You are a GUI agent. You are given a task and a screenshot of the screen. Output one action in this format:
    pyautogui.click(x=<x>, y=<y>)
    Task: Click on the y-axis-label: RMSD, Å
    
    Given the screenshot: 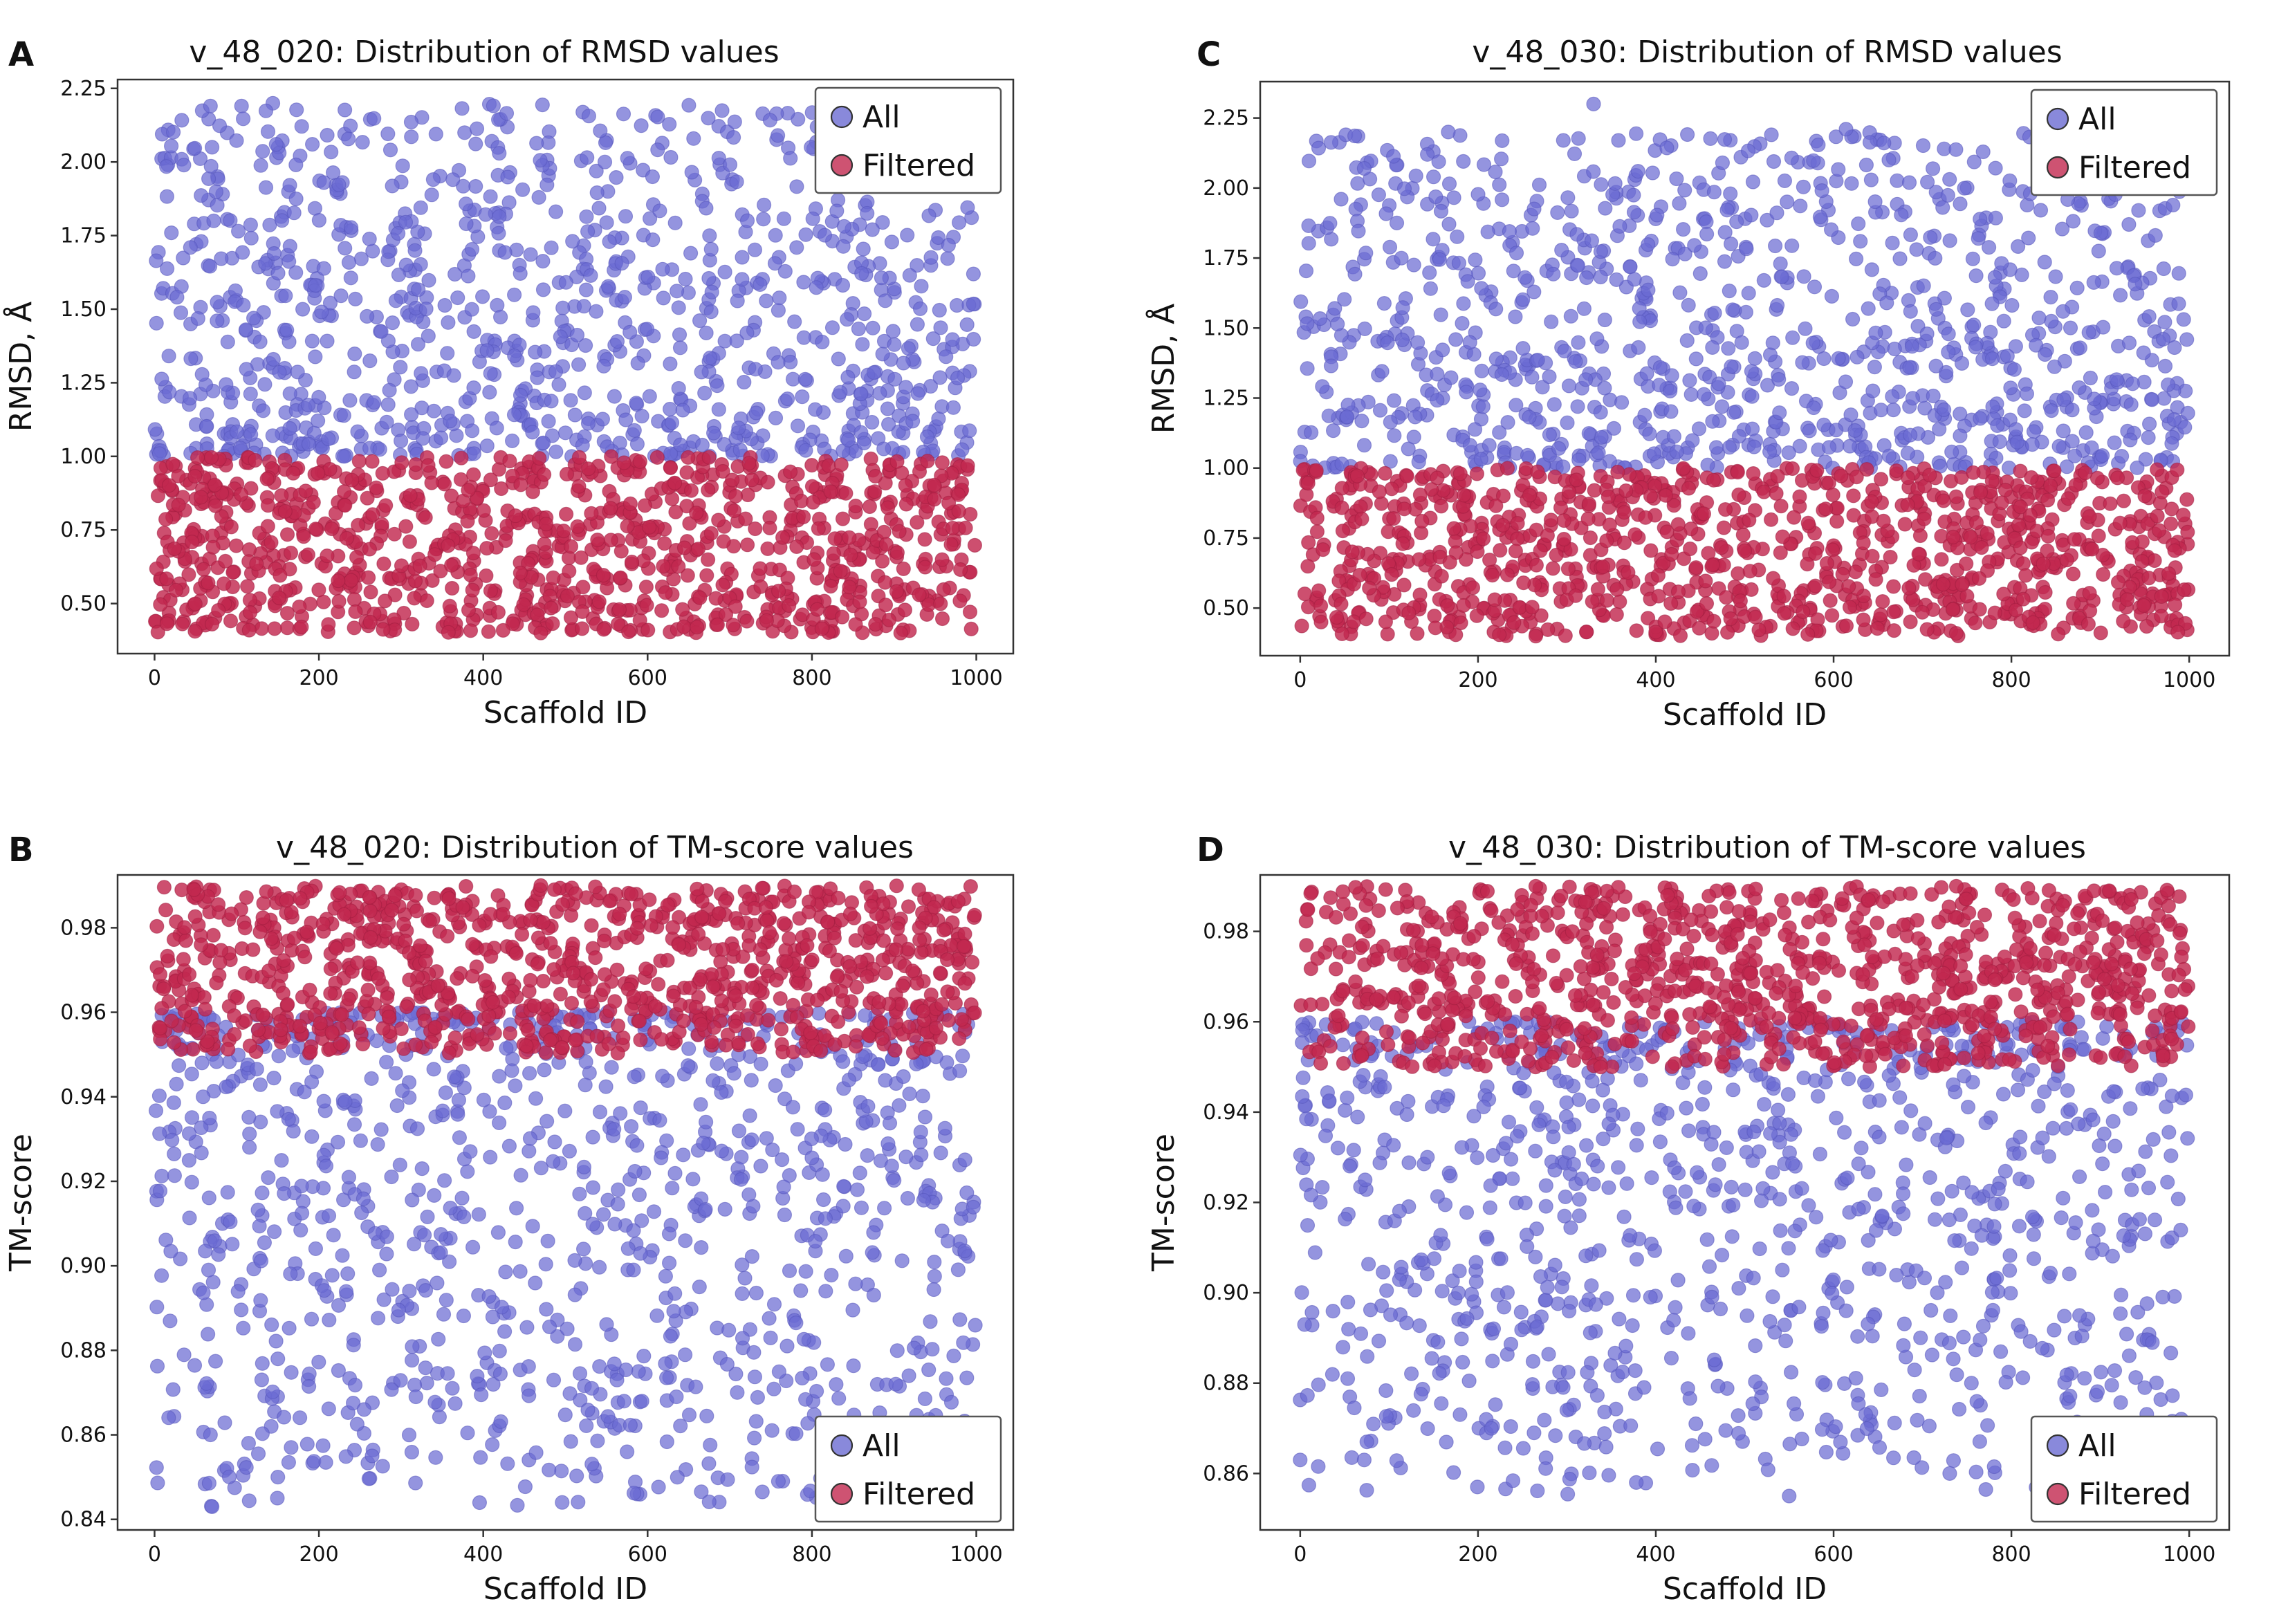 What is the action you would take?
    pyautogui.click(x=1163, y=369)
    